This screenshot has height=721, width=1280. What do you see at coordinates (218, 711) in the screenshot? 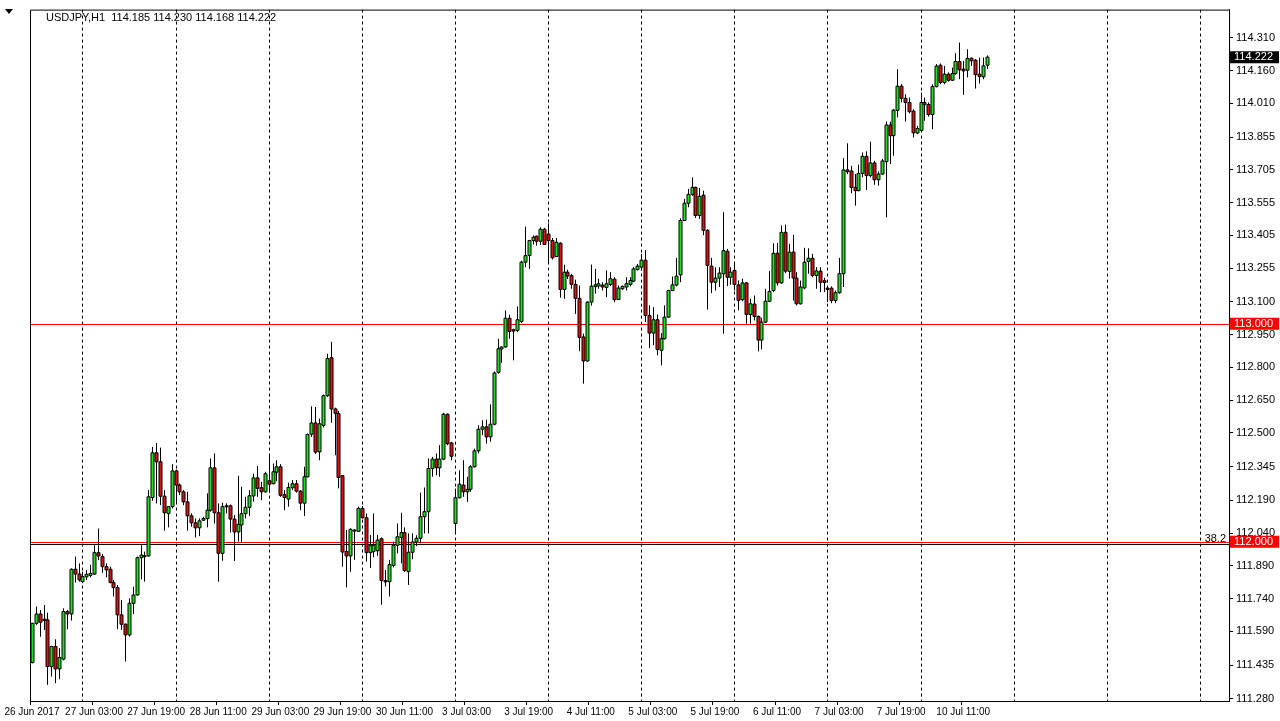
I see `x-tick-label: 28 Jun 11:00` at bounding box center [218, 711].